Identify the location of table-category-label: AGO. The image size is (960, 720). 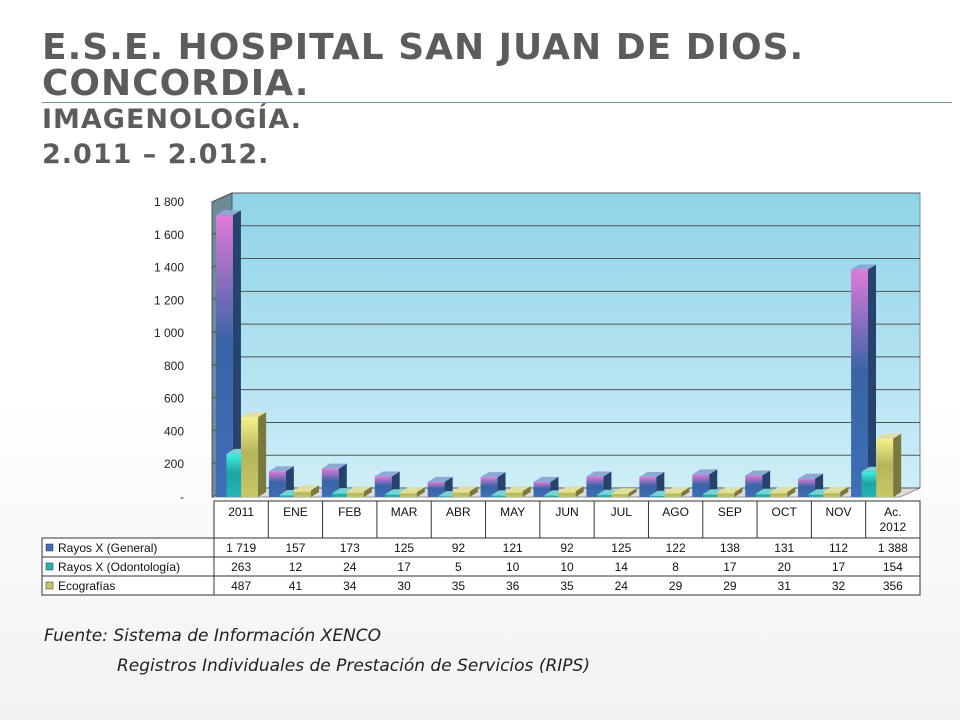
(675, 512).